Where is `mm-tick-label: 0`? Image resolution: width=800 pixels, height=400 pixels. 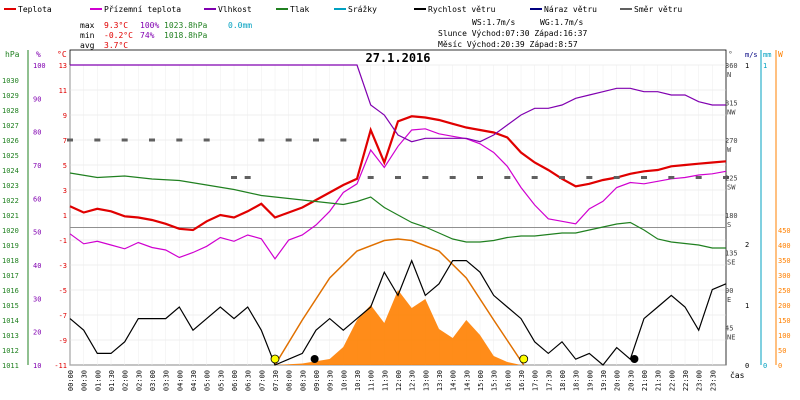 mm-tick-label: 0 is located at coordinates (765, 366).